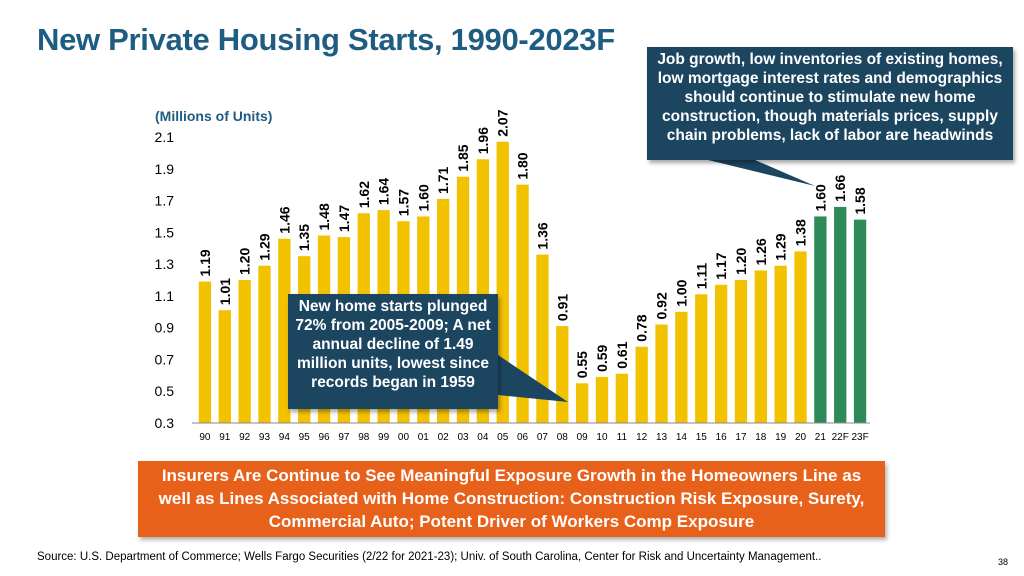 The image size is (1024, 576). I want to click on callout-top-pointer, so click(761, 173).